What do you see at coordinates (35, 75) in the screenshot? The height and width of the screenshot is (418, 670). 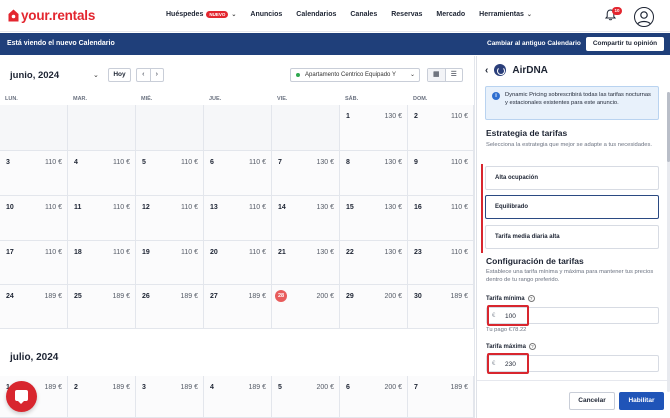 I see `month-title: junio, 2024` at bounding box center [35, 75].